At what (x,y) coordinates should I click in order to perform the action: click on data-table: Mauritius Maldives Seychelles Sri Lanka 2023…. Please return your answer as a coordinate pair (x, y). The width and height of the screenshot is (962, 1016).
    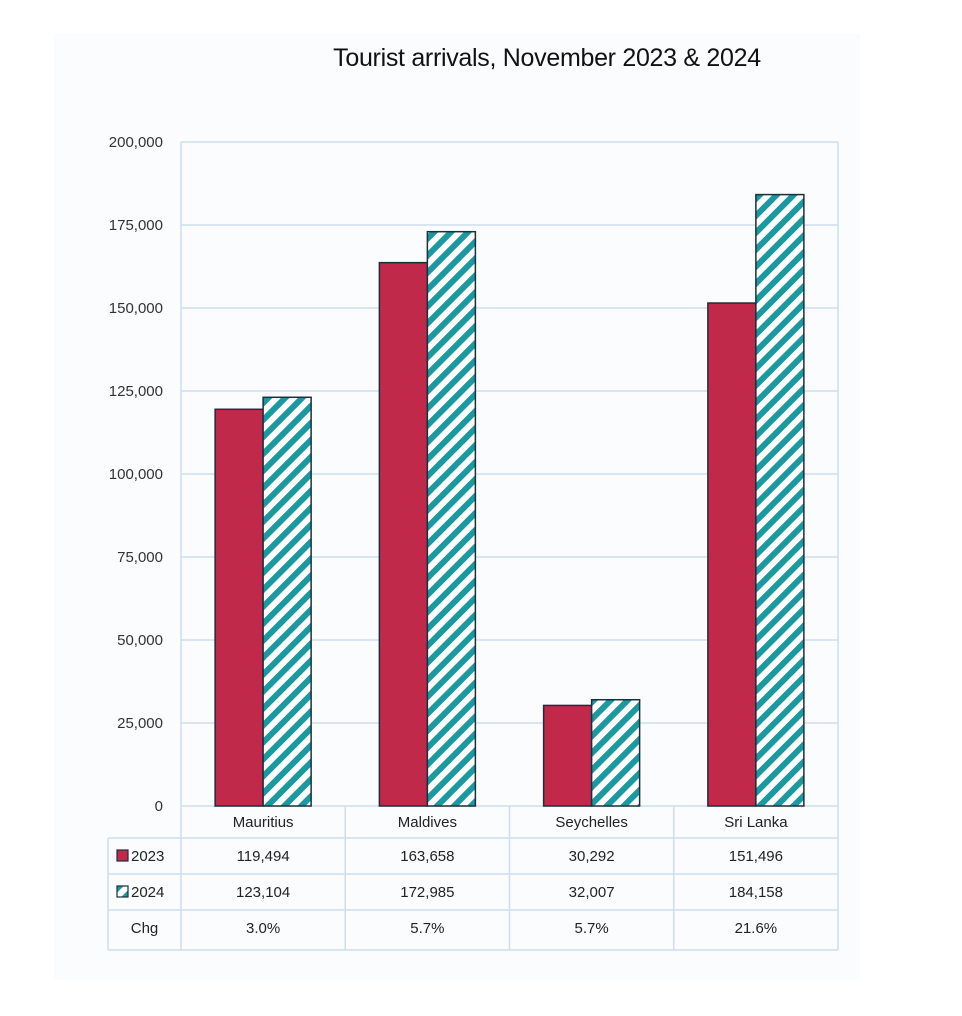
    Looking at the image, I should click on (473, 878).